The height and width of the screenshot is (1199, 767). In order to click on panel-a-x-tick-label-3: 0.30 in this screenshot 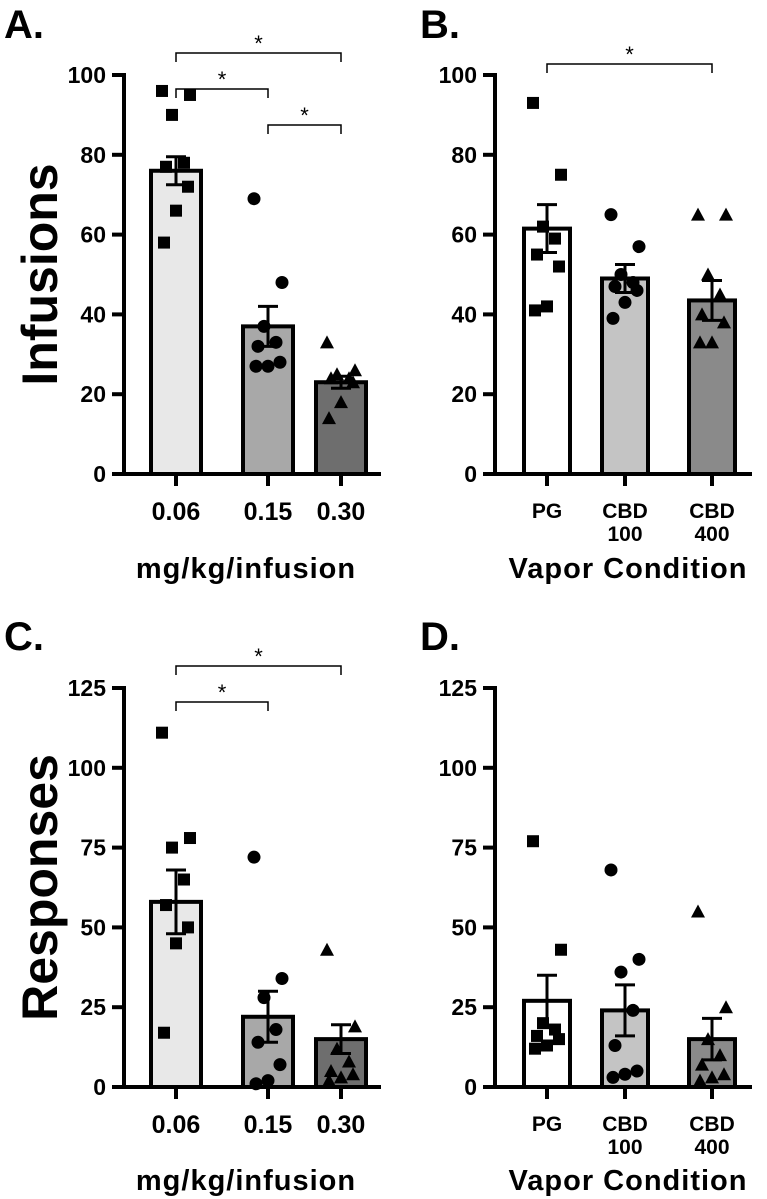, I will do `click(341, 512)`.